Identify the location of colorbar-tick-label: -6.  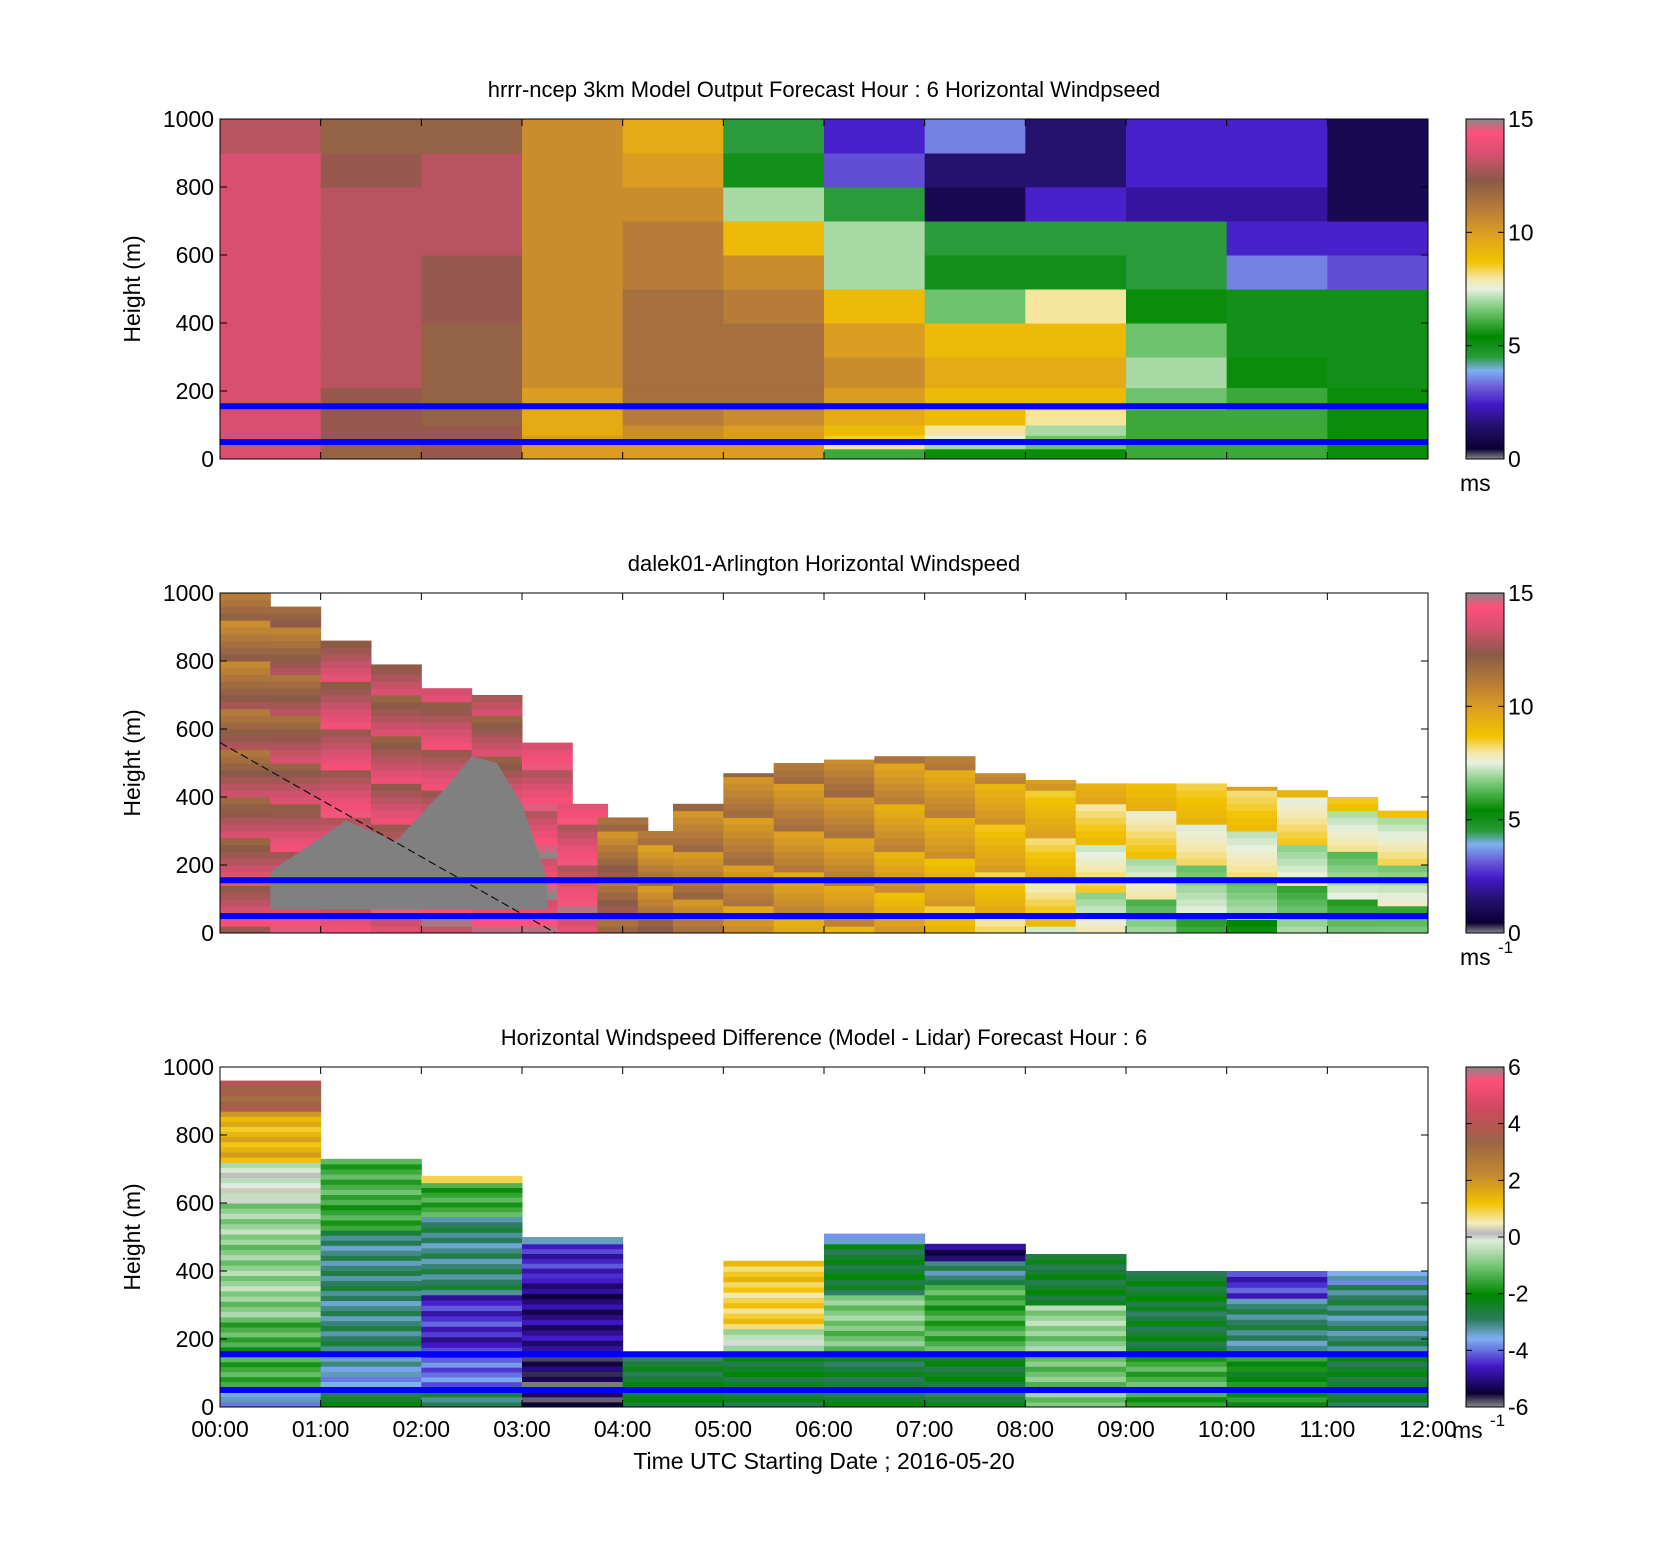
(1518, 1407).